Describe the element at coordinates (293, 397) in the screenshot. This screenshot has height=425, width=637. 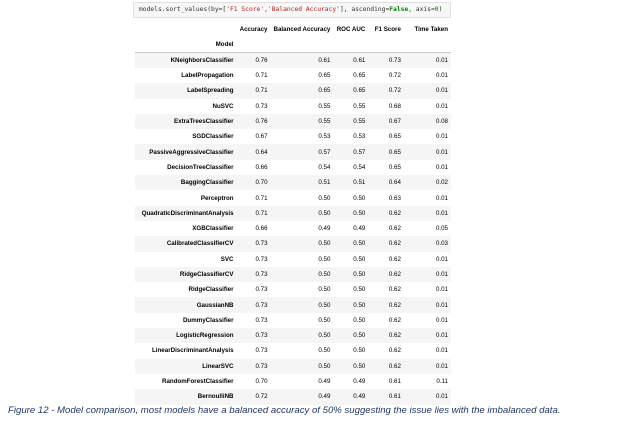
I see `table-row: BernoulliNB 0.72 0.49 0.49 0.61 0.01` at that location.